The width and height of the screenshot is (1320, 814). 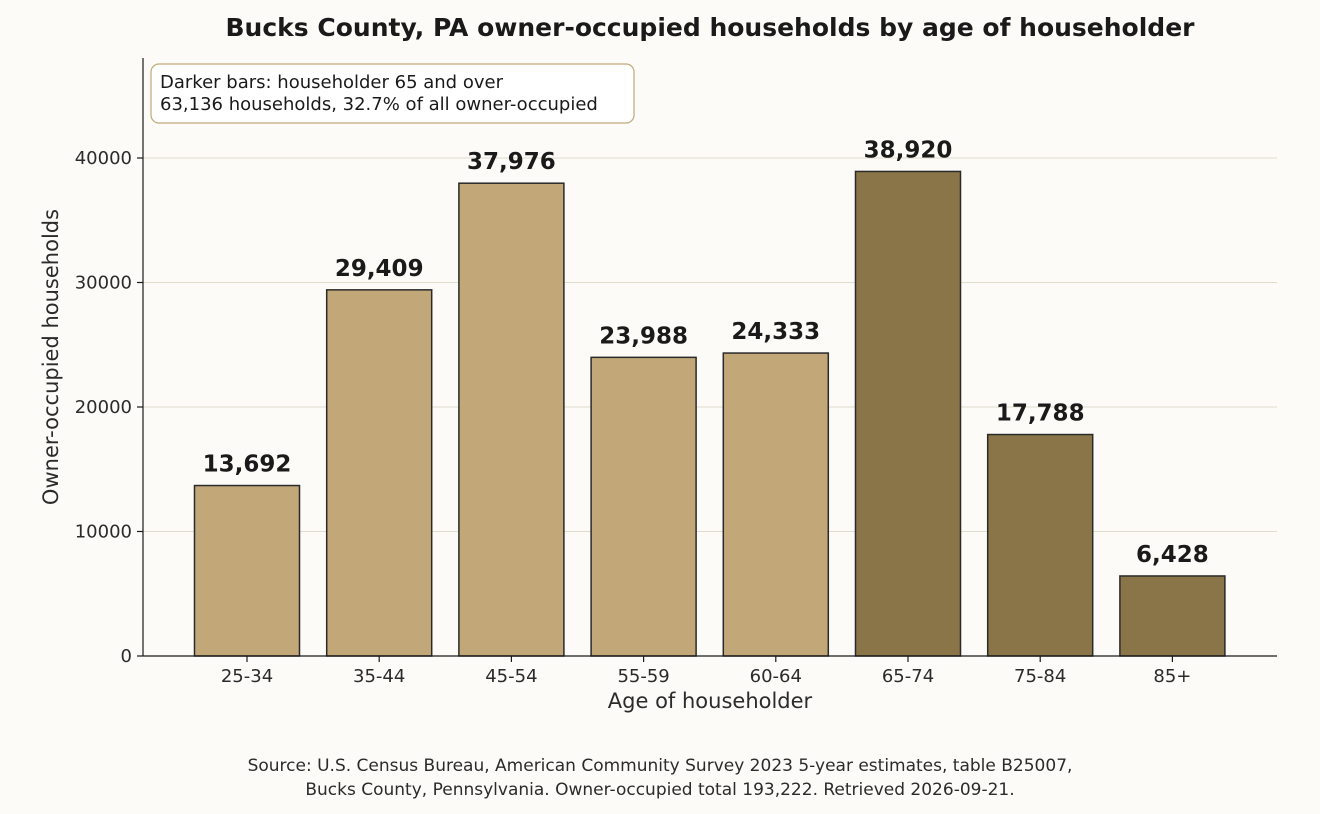 What do you see at coordinates (103, 532) in the screenshot?
I see `y-tick-label: 10000` at bounding box center [103, 532].